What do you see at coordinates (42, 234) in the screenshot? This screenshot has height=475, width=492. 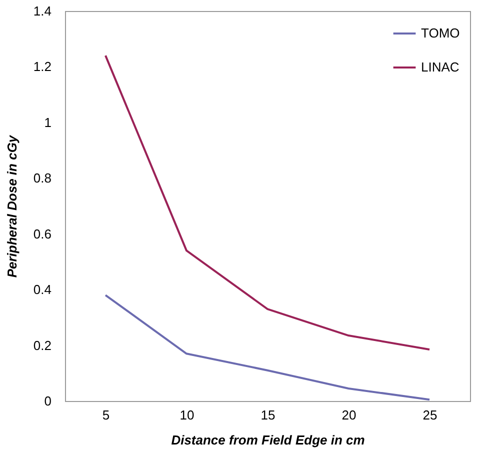 I see `y-tick-label: 0.6` at bounding box center [42, 234].